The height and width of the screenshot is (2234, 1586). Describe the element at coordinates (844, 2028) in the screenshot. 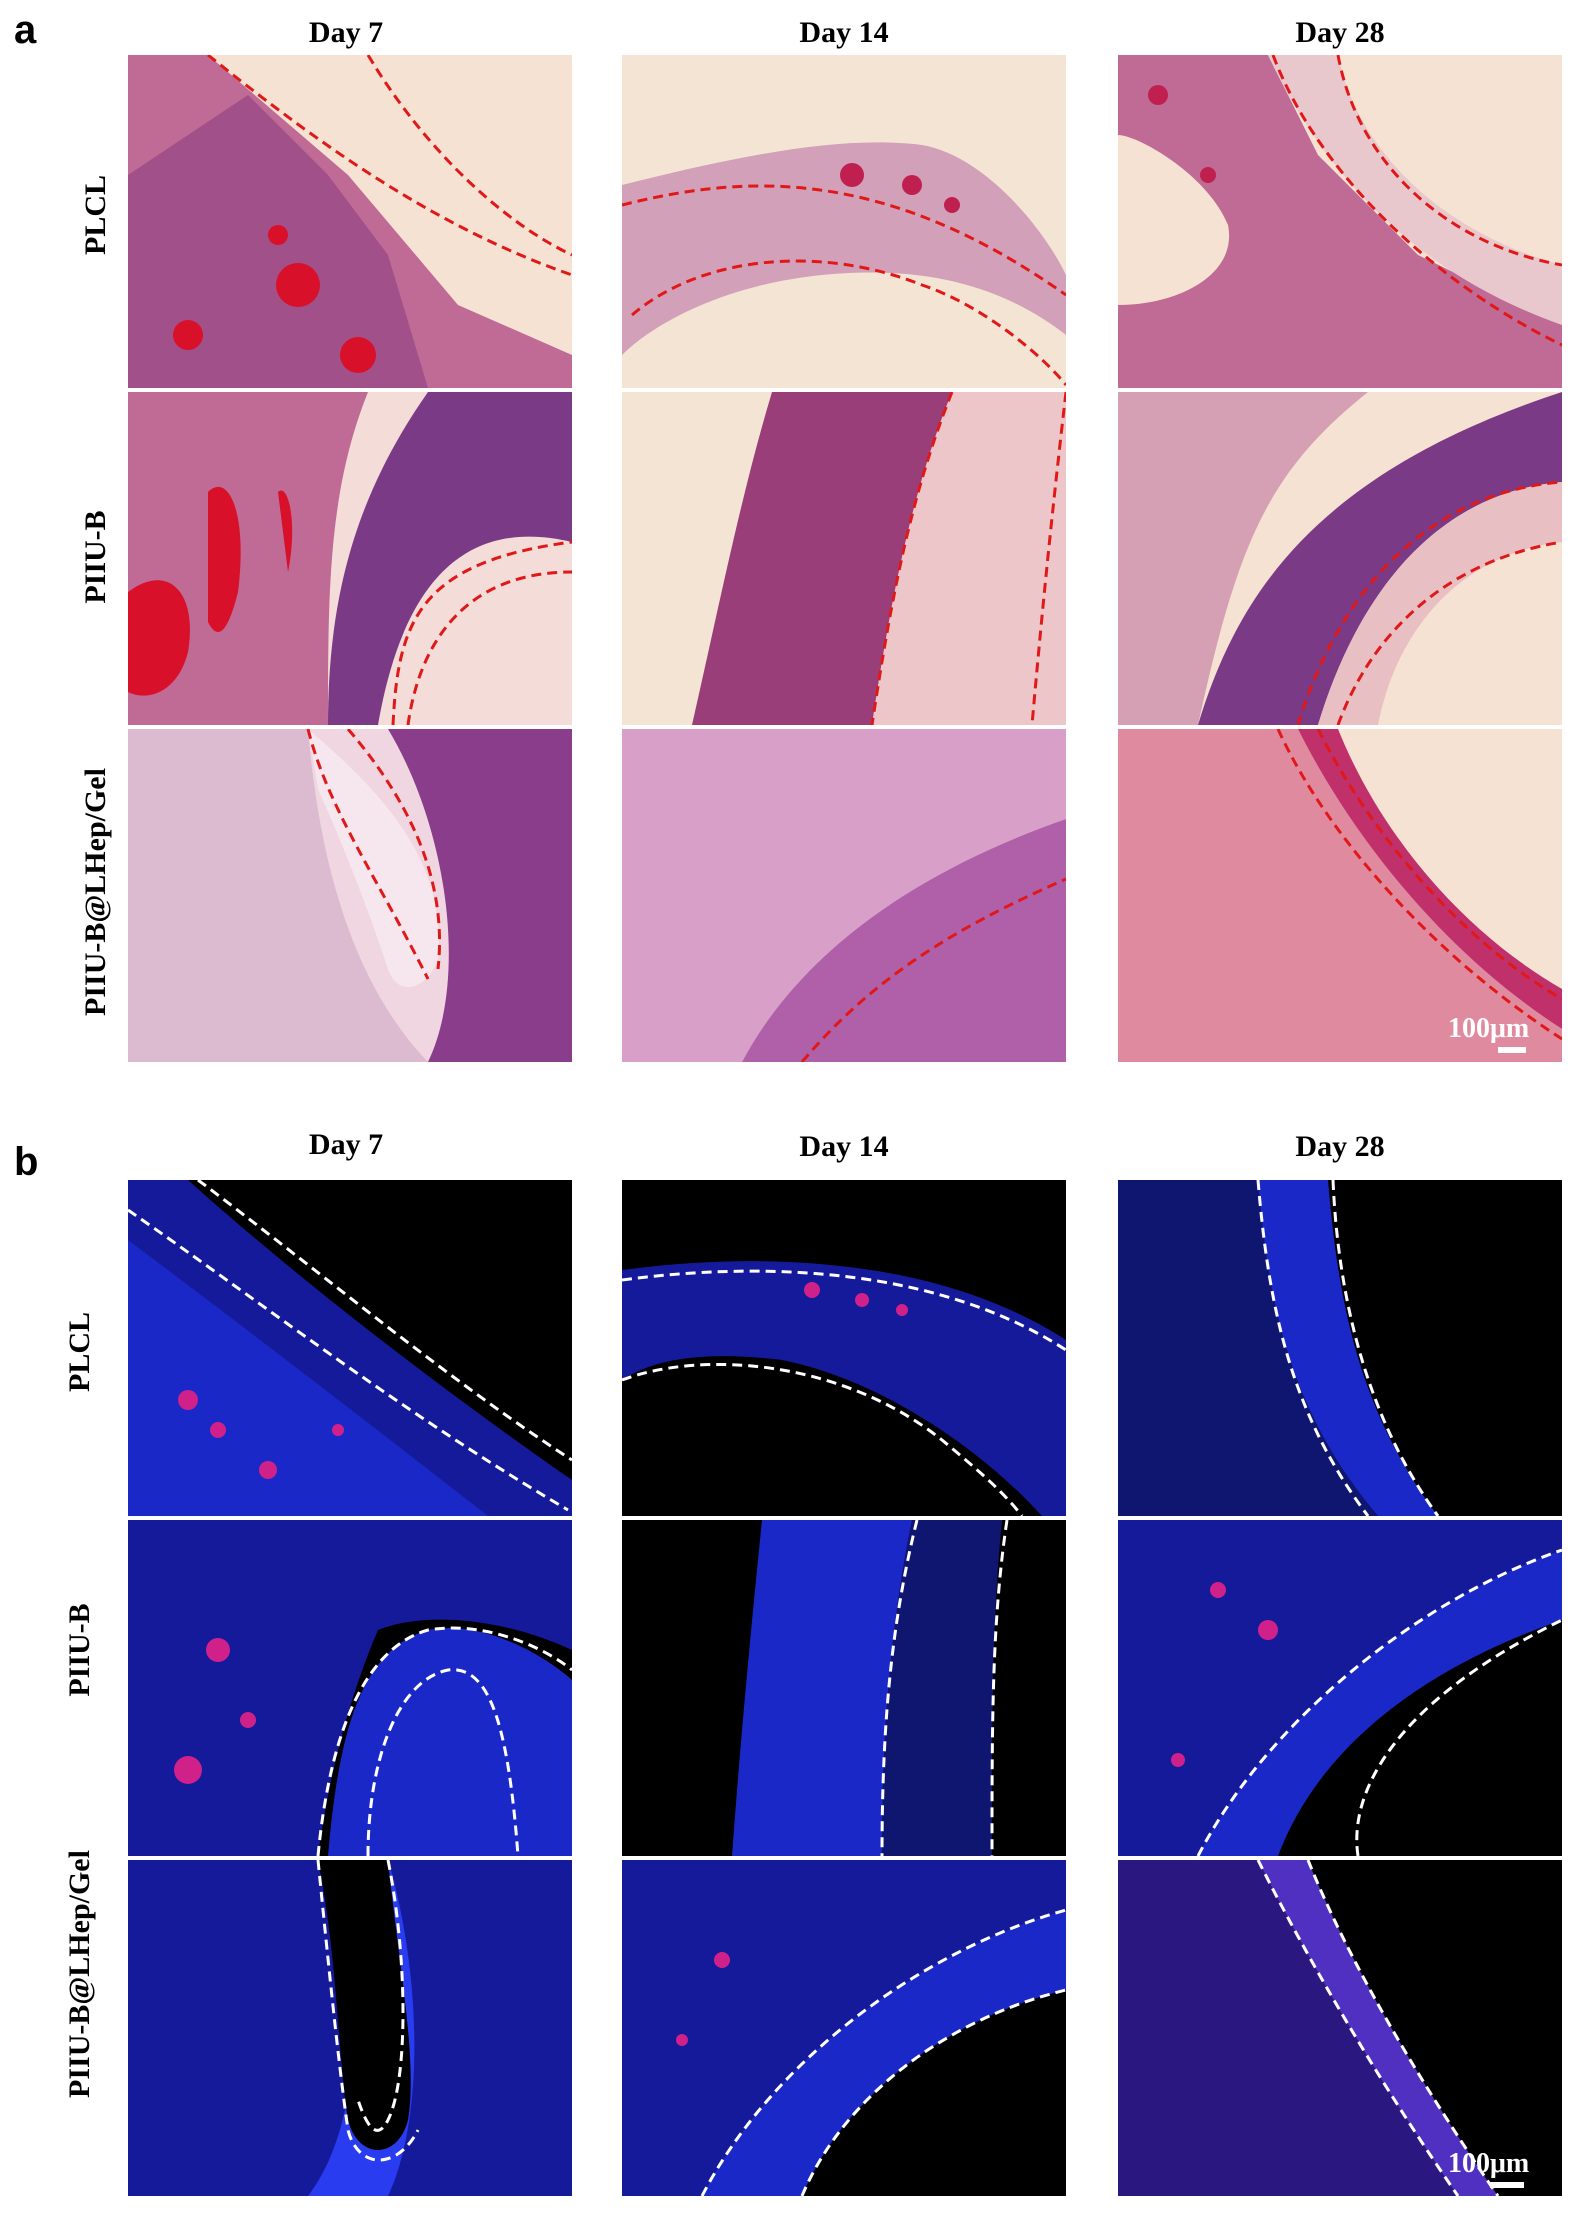

I see `if-image-piiub-lhep-day14` at that location.